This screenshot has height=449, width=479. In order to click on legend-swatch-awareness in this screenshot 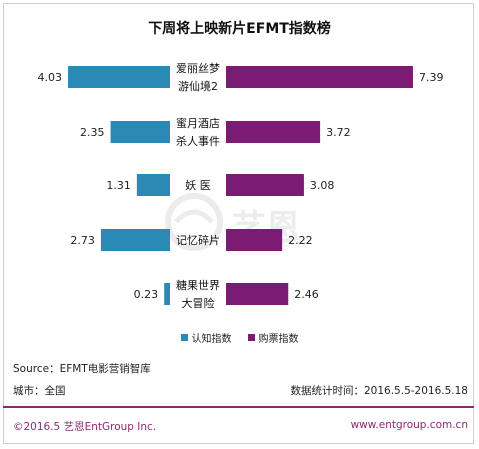, I will do `click(184, 337)`.